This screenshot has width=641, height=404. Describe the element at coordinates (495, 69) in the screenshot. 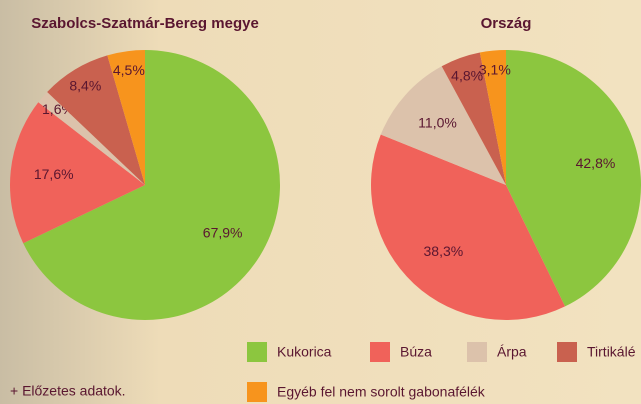

I see `data-label: 3,1%` at that location.